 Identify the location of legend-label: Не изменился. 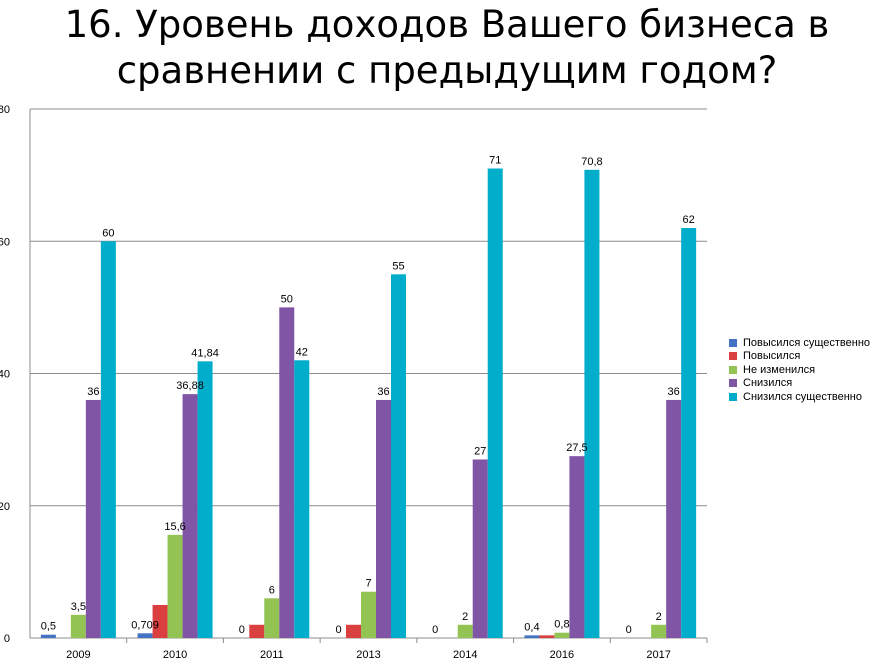
(779, 369).